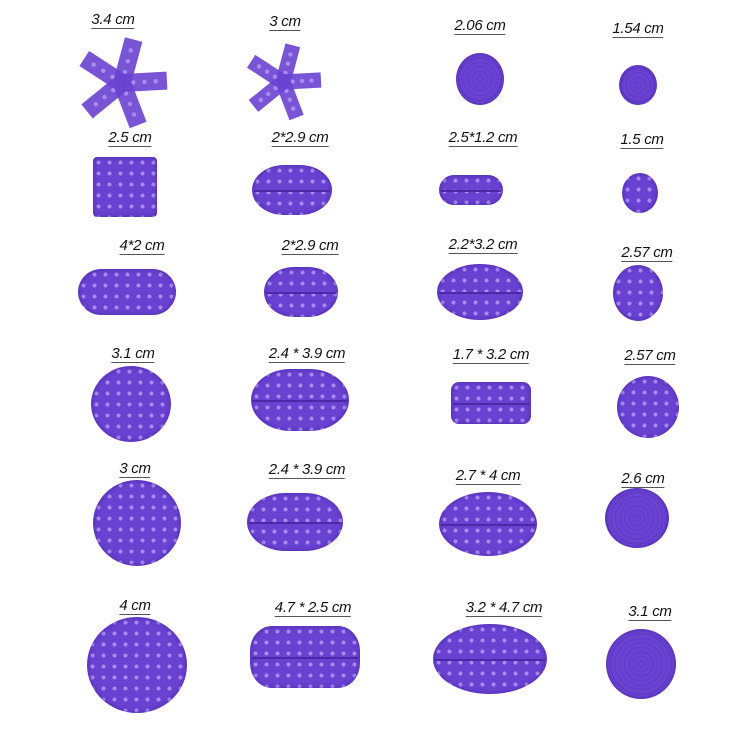  I want to click on pill-grooved-pad, so click(471, 190).